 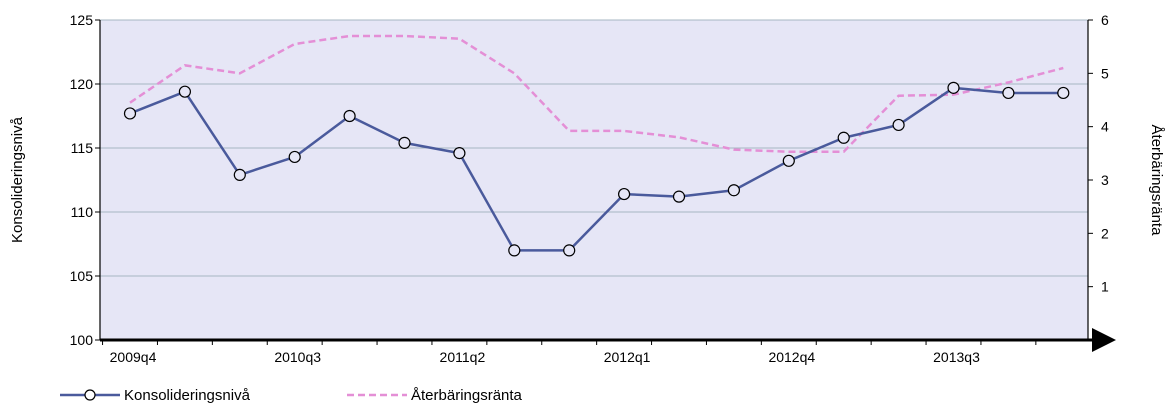 I want to click on x-axis-arrow, so click(x=1104, y=340).